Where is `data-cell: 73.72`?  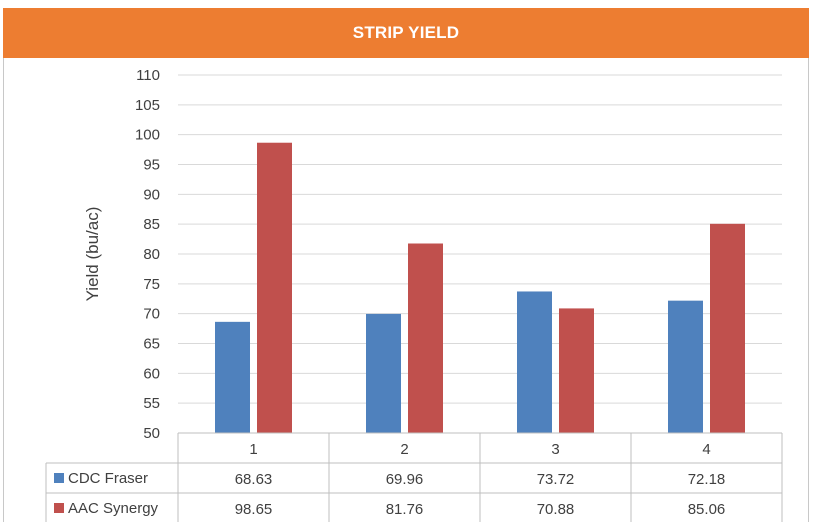 data-cell: 73.72 is located at coordinates (556, 479).